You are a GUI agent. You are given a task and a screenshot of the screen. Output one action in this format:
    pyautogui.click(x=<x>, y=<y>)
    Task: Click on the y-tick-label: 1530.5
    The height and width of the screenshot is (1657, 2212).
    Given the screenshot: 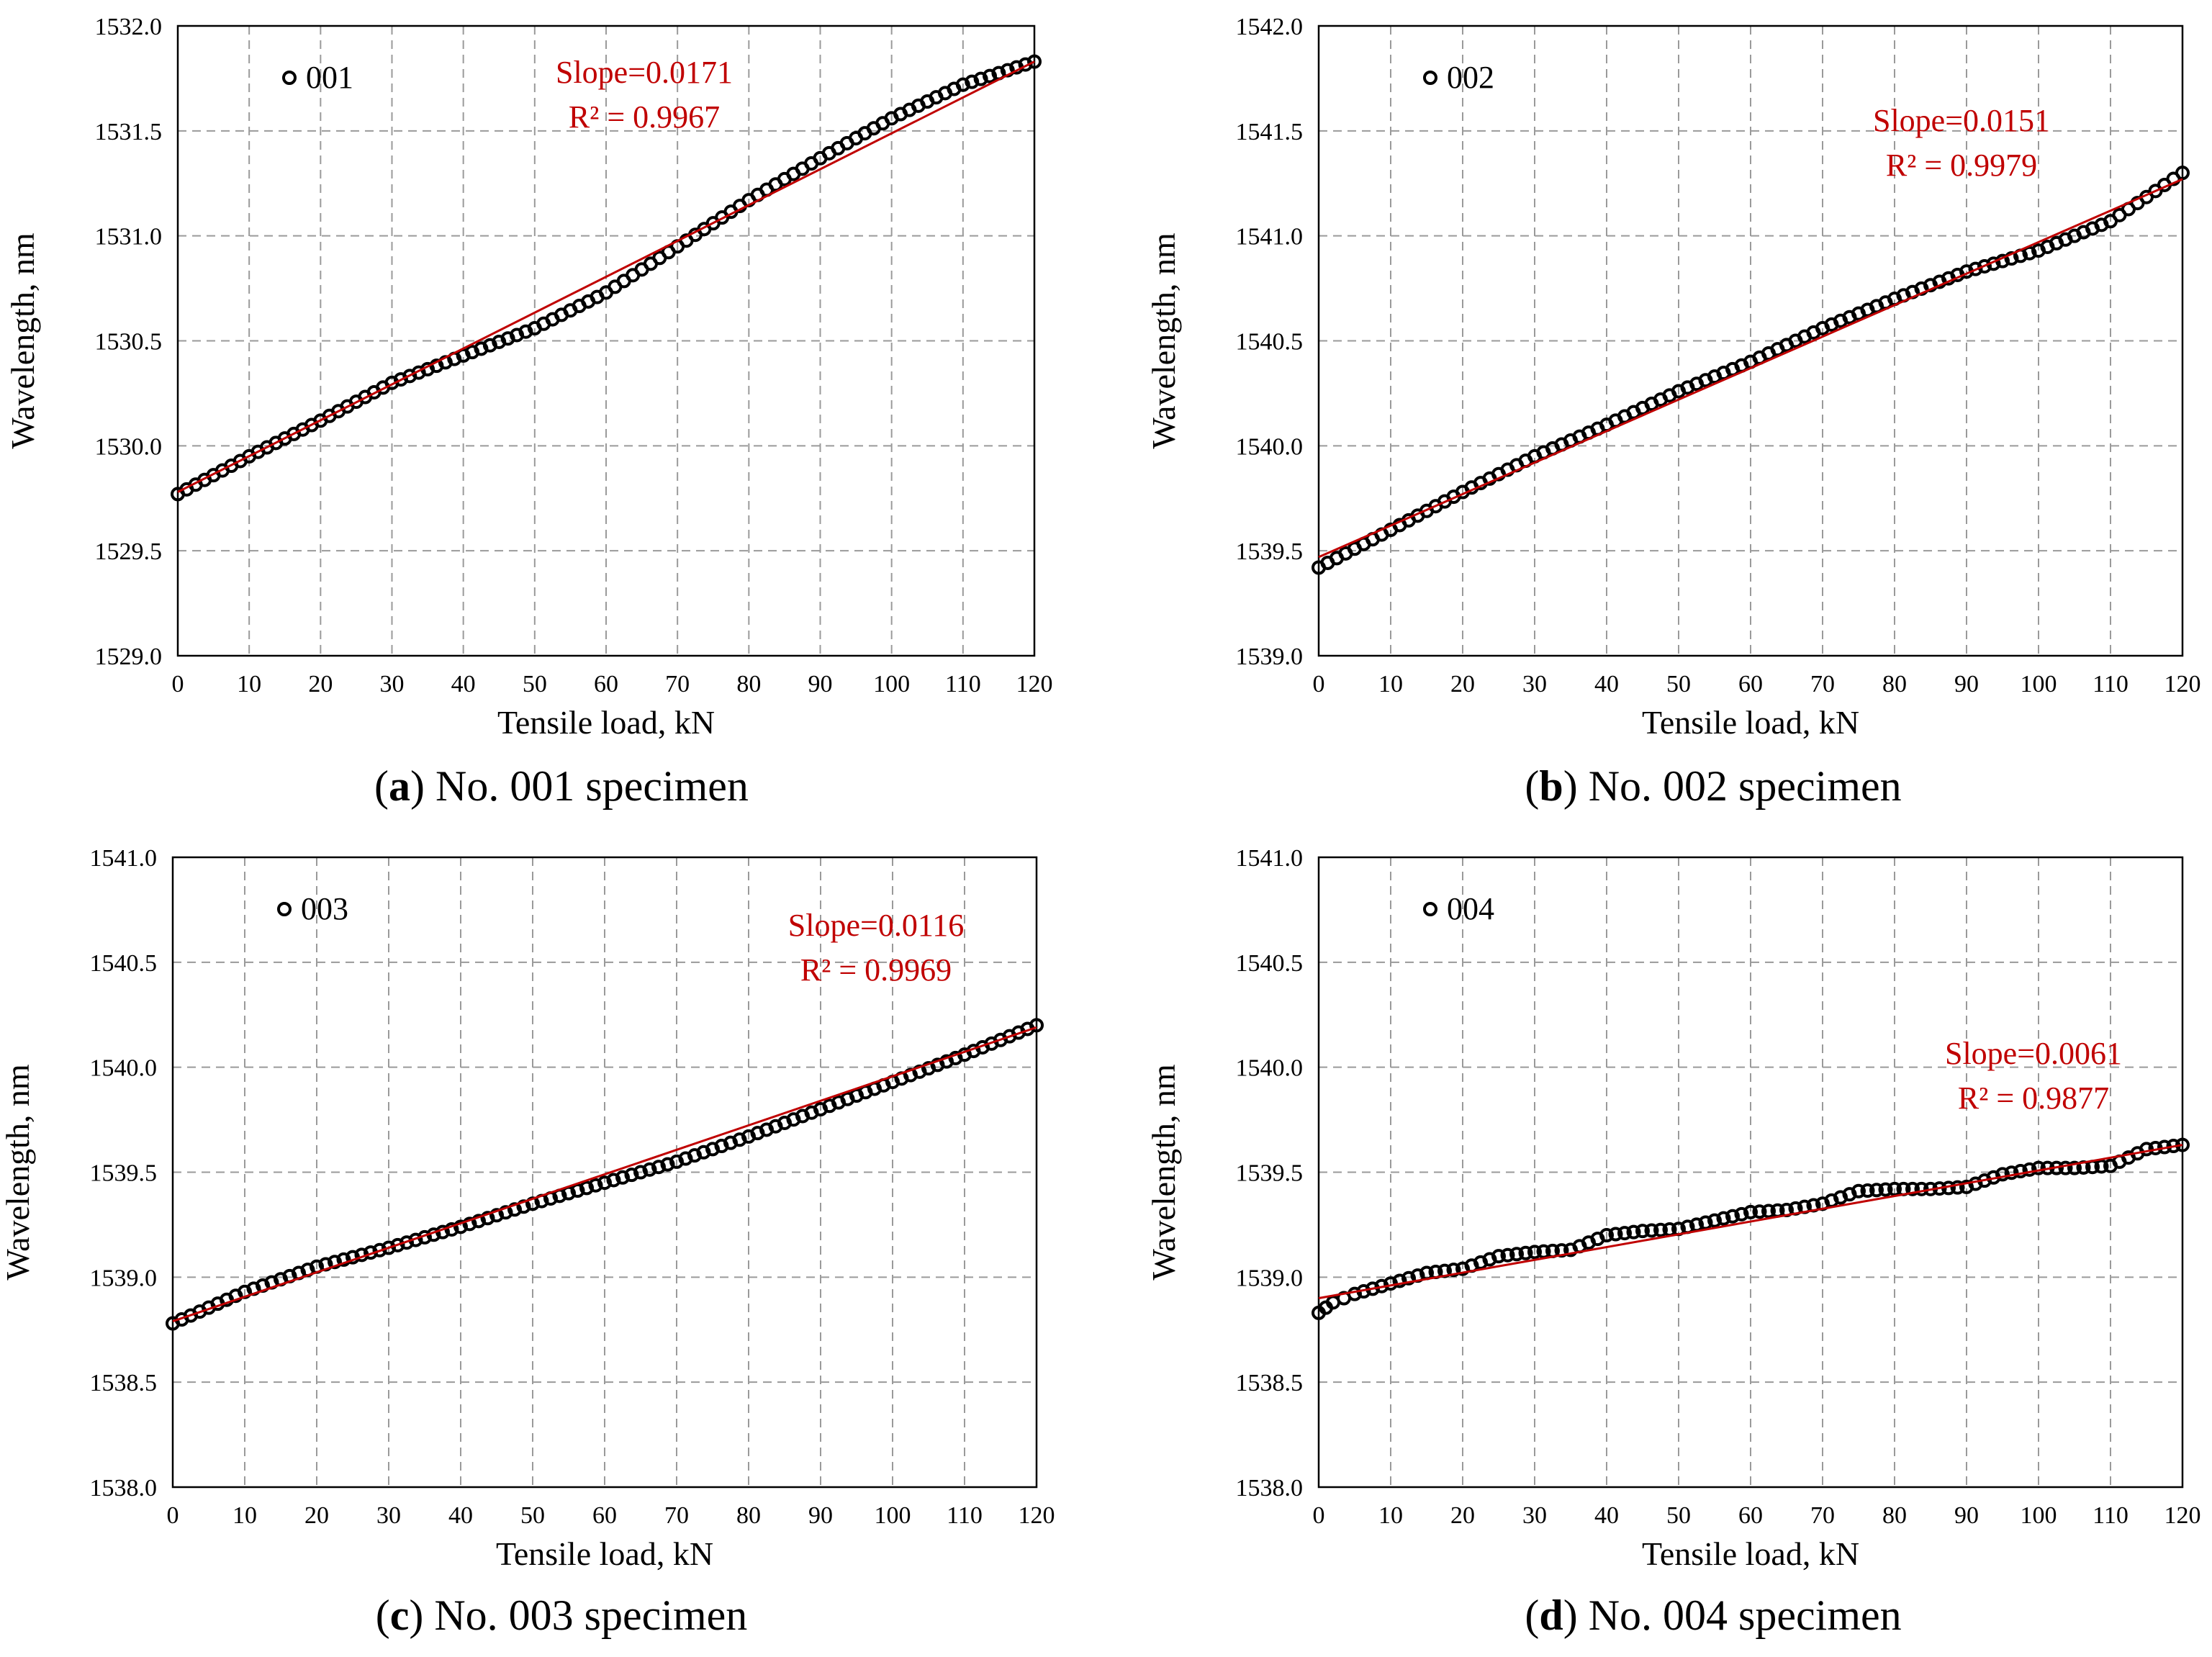 What is the action you would take?
    pyautogui.click(x=129, y=342)
    